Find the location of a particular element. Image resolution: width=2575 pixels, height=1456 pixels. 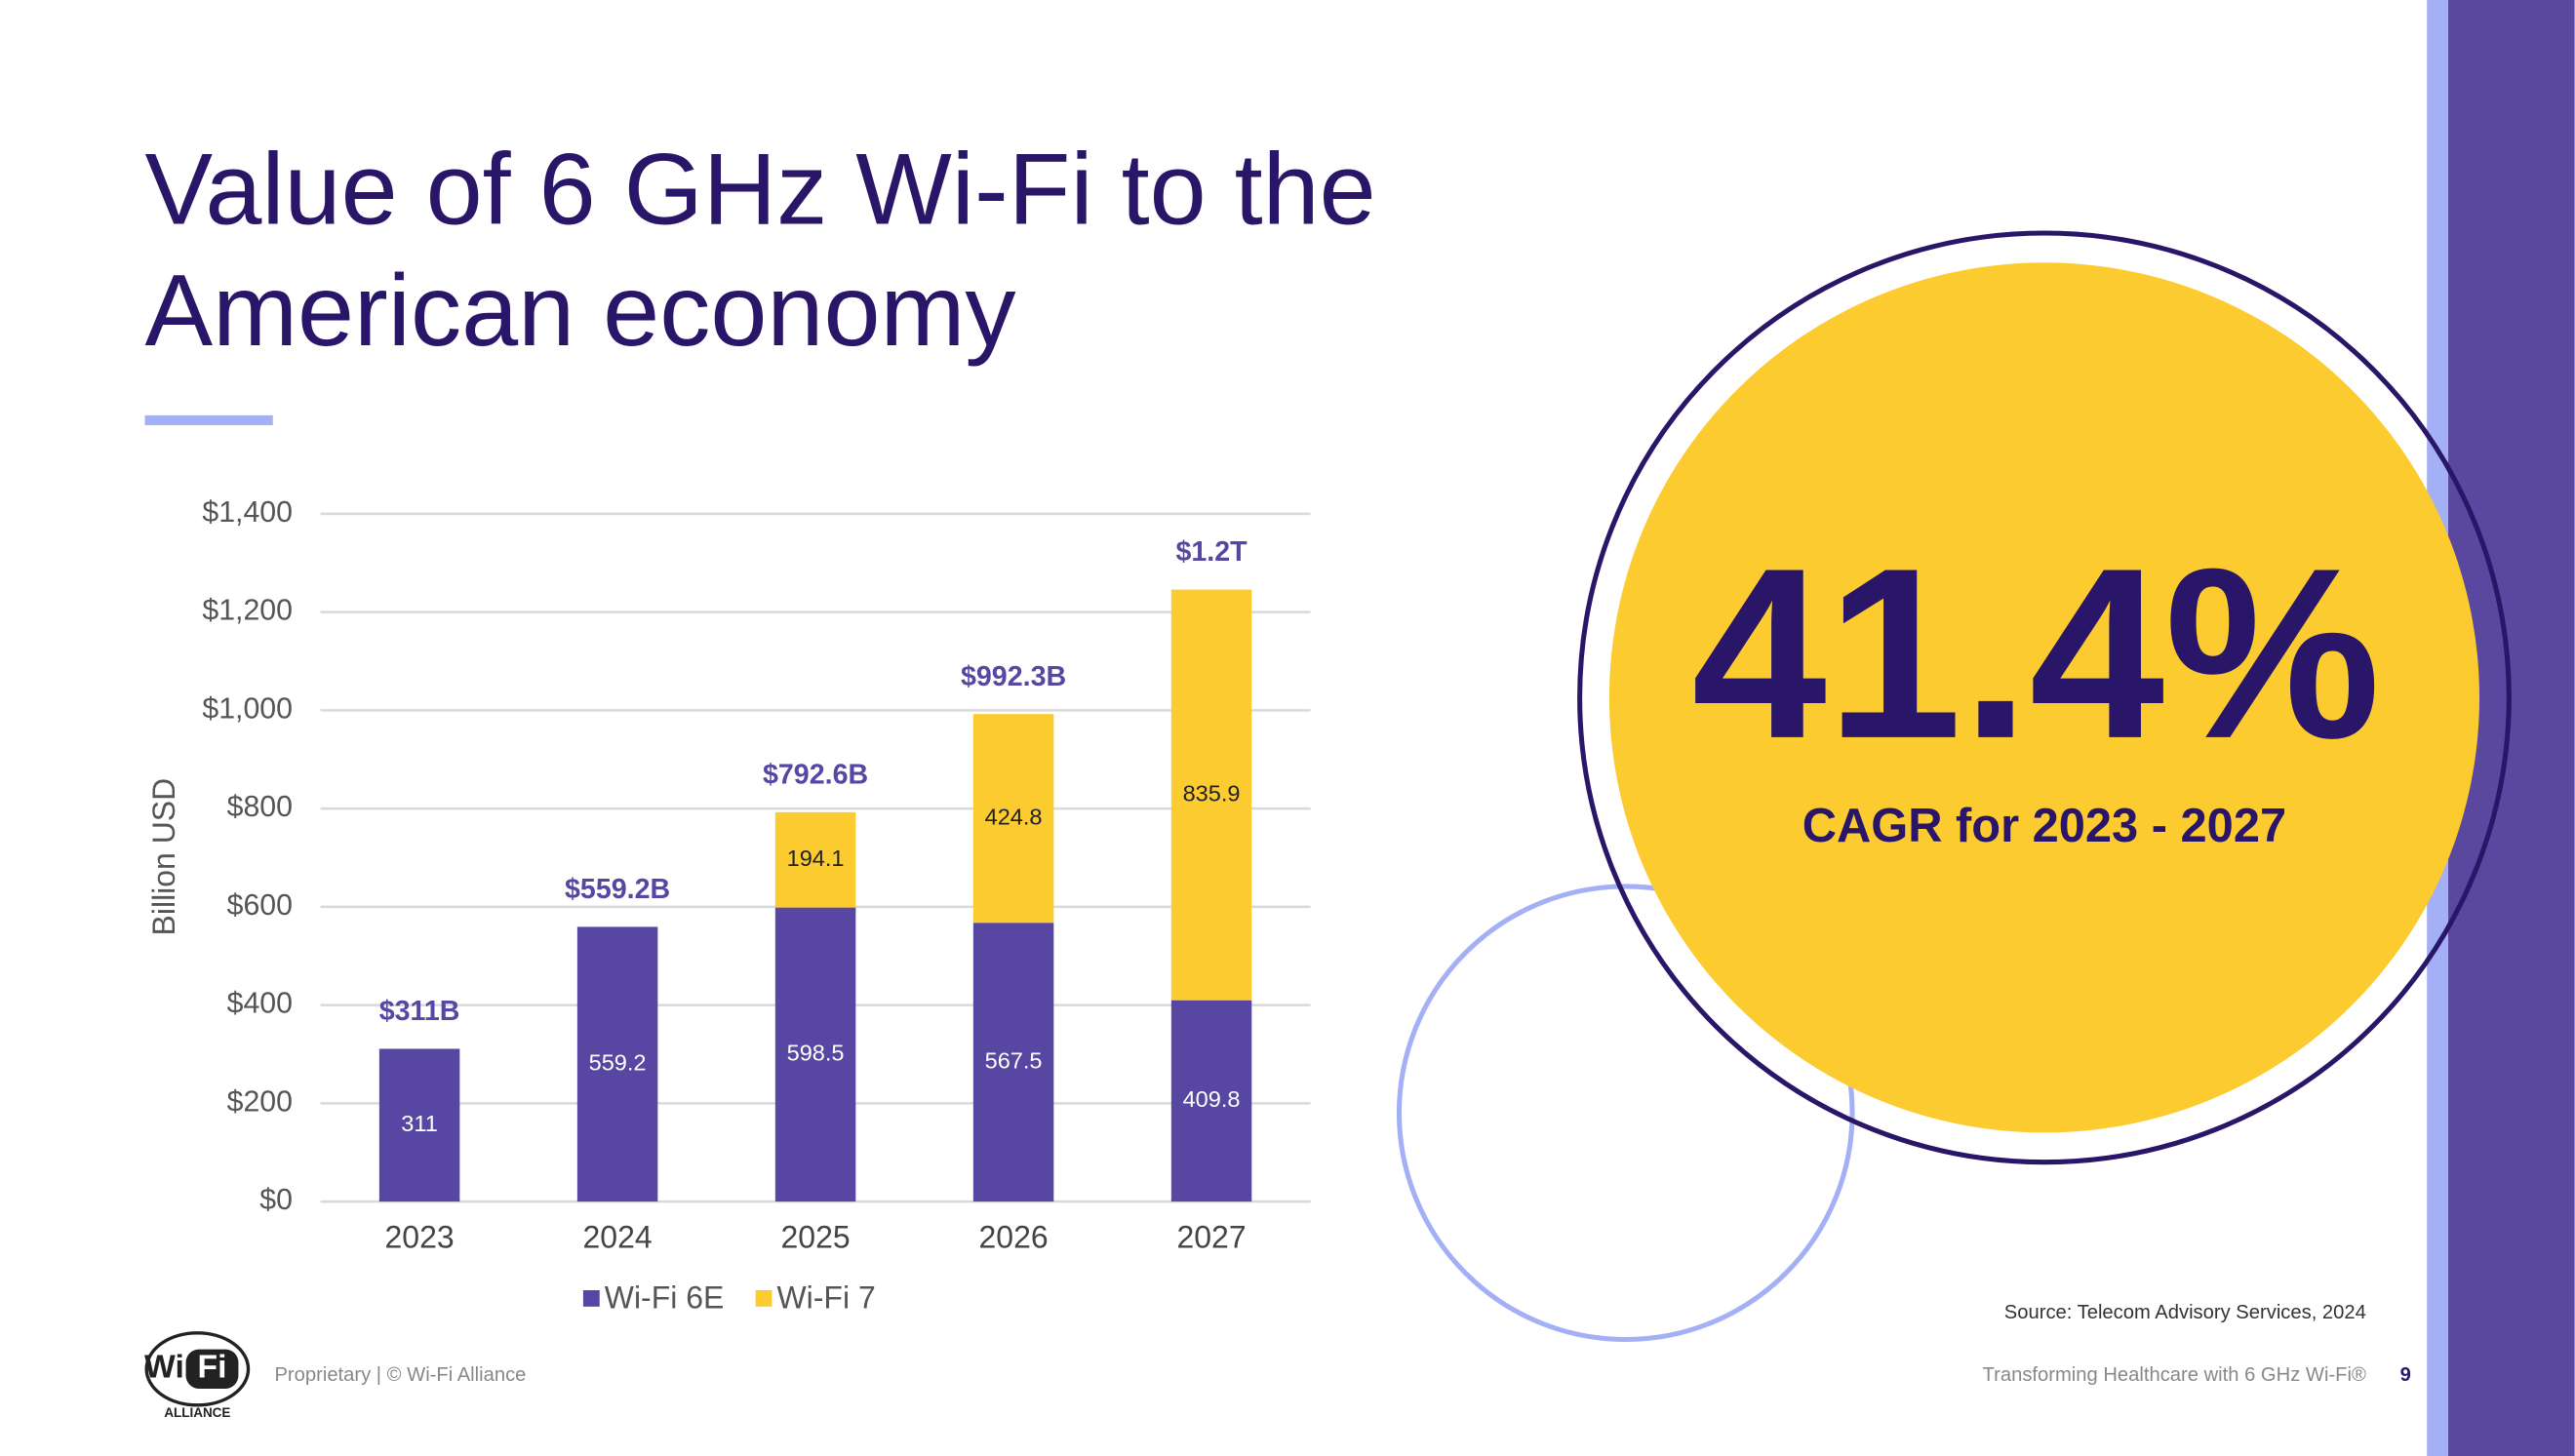

y-axis-label: Billion USD is located at coordinates (163, 857).